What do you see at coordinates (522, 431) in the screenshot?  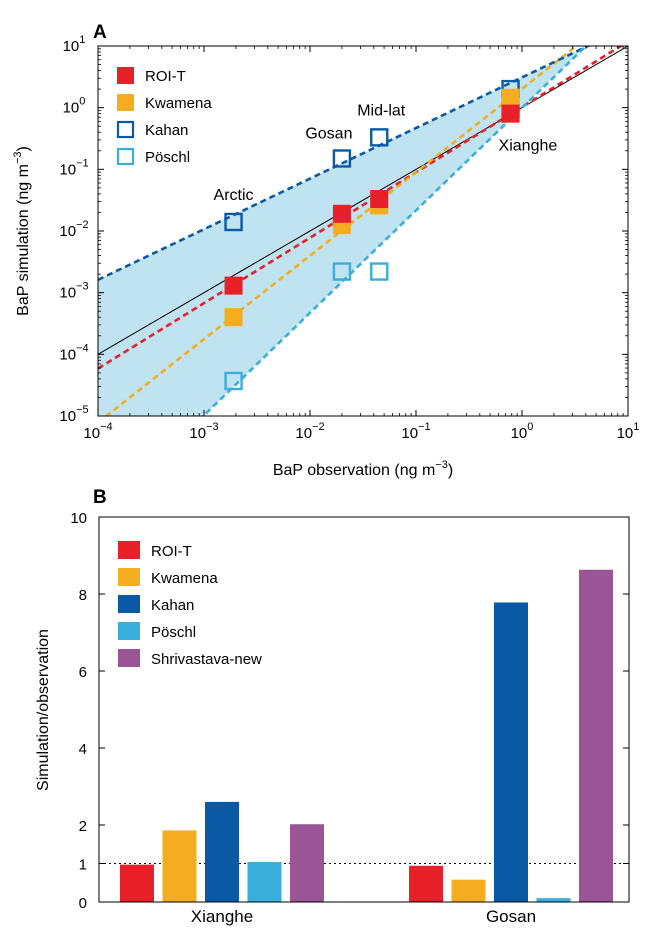 I see `x-tick-label: 10⁰` at bounding box center [522, 431].